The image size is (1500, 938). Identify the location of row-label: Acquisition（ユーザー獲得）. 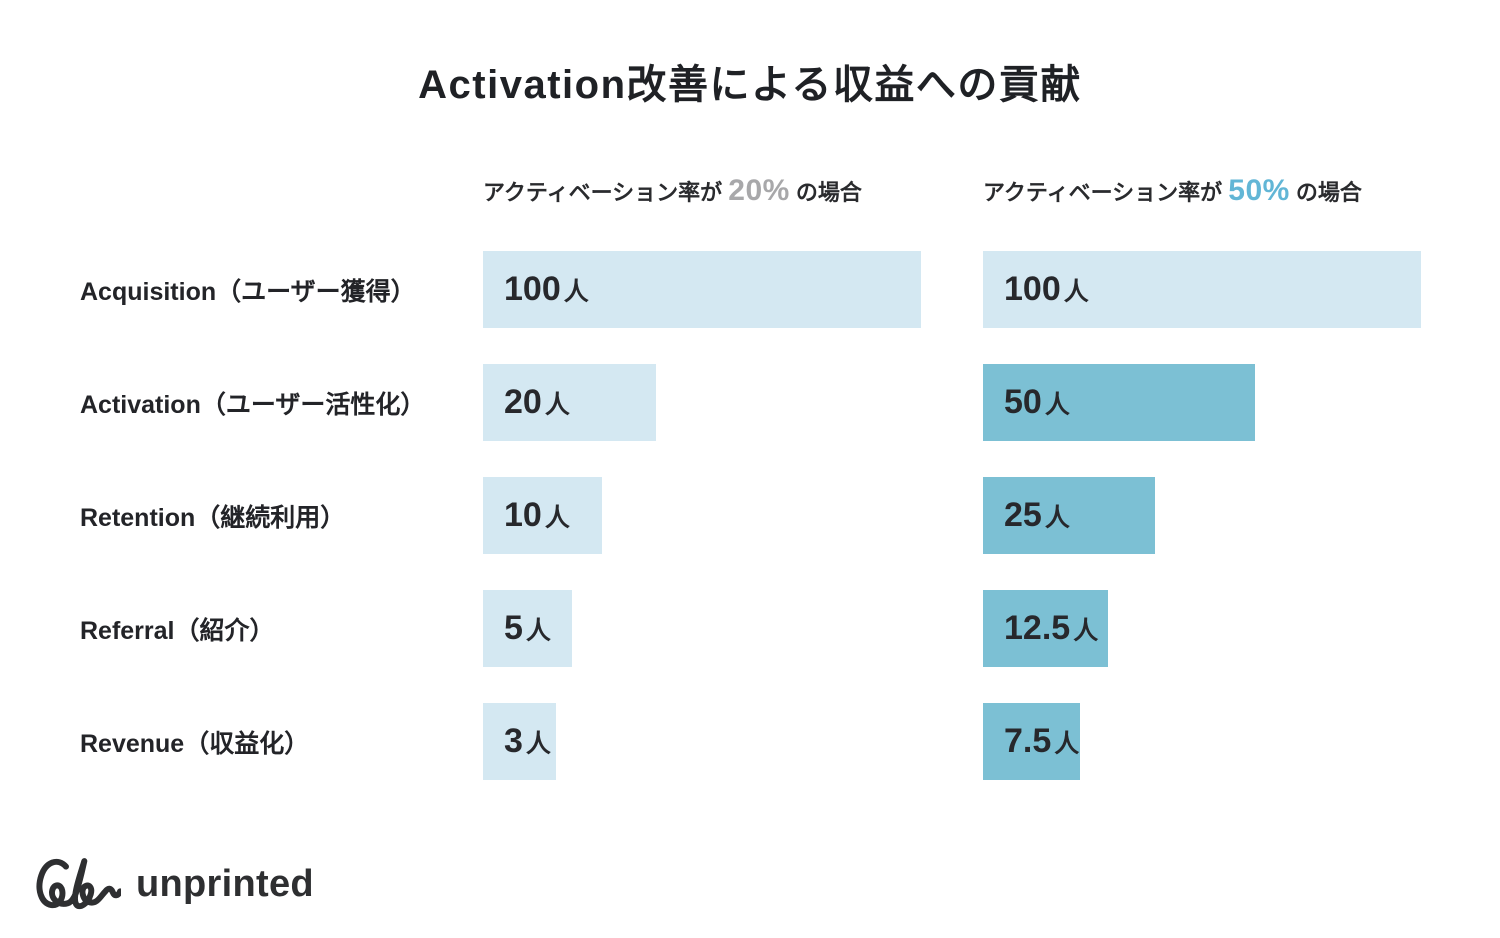
(248, 291).